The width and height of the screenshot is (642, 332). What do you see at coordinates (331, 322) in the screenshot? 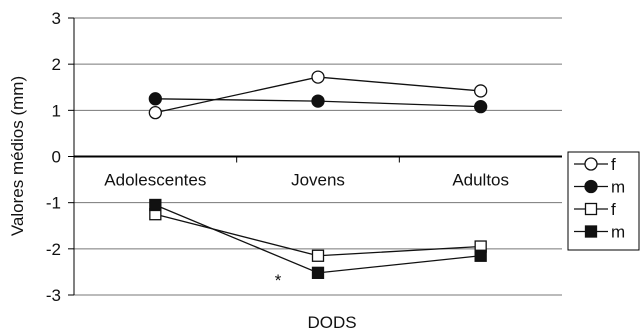
I see `x-axis-label: DODS` at bounding box center [331, 322].